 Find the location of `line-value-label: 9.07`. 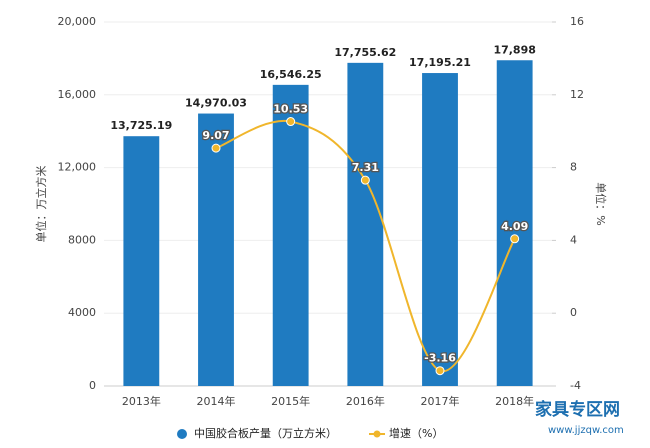

line-value-label: 9.07 is located at coordinates (215, 135).